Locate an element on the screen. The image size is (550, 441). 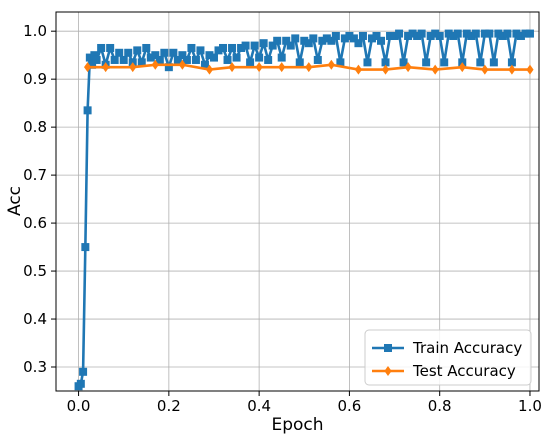
legend-item-train-accuracy: Train Accuracy is located at coordinates (447, 348).